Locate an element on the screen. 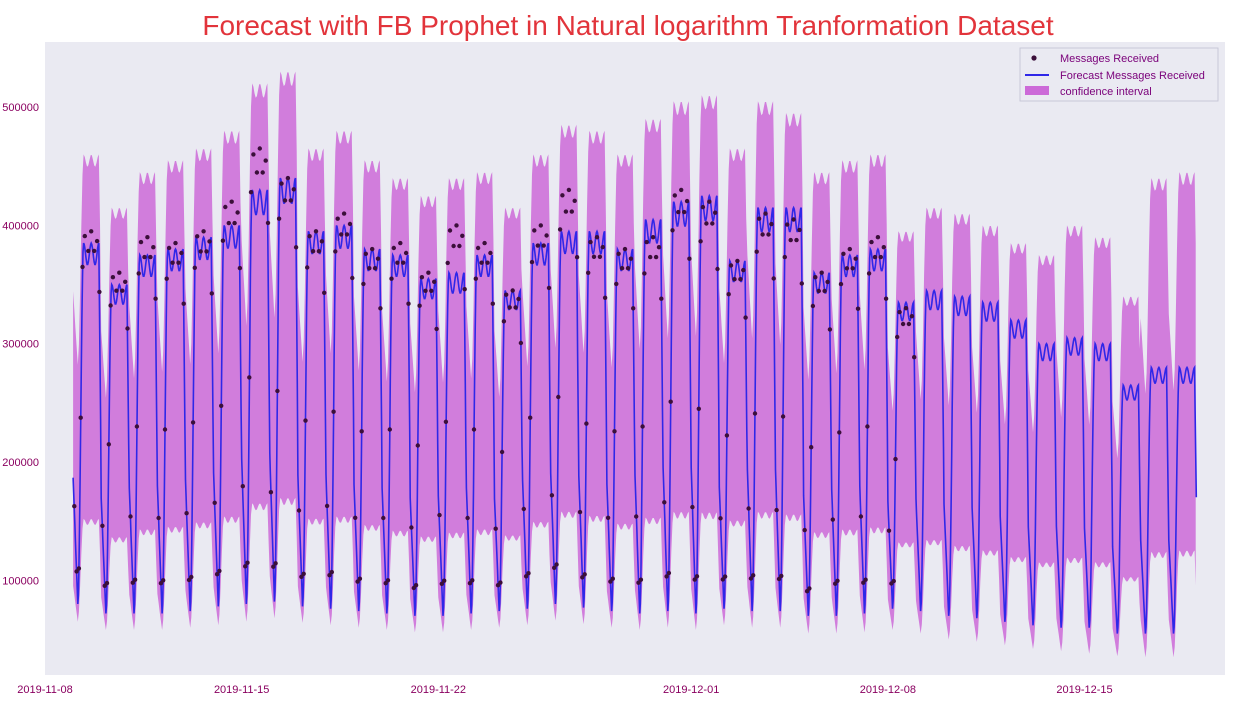 Image resolution: width=1243 pixels, height=707 pixels. y-tick-label: 400000 is located at coordinates (20, 226).